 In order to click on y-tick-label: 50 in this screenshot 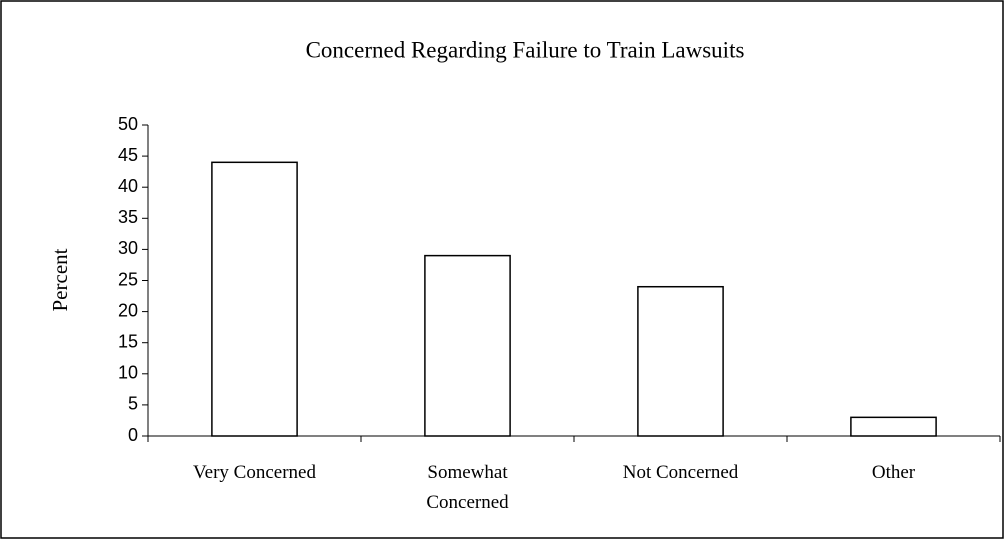, I will do `click(128, 124)`.